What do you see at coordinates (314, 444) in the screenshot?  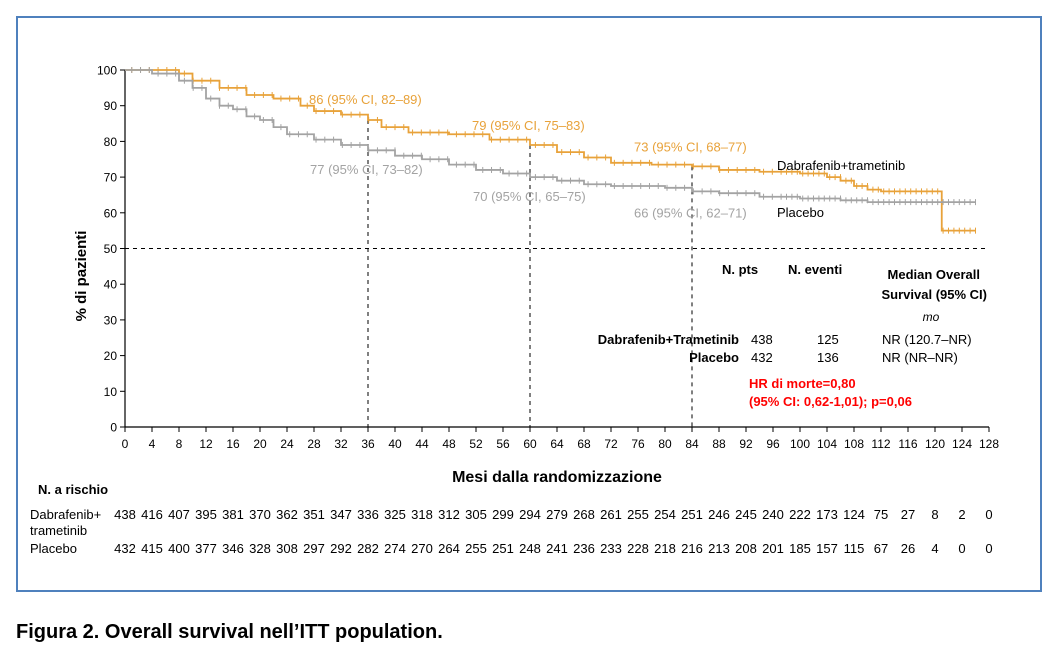 I see `x-tick-label: 28` at bounding box center [314, 444].